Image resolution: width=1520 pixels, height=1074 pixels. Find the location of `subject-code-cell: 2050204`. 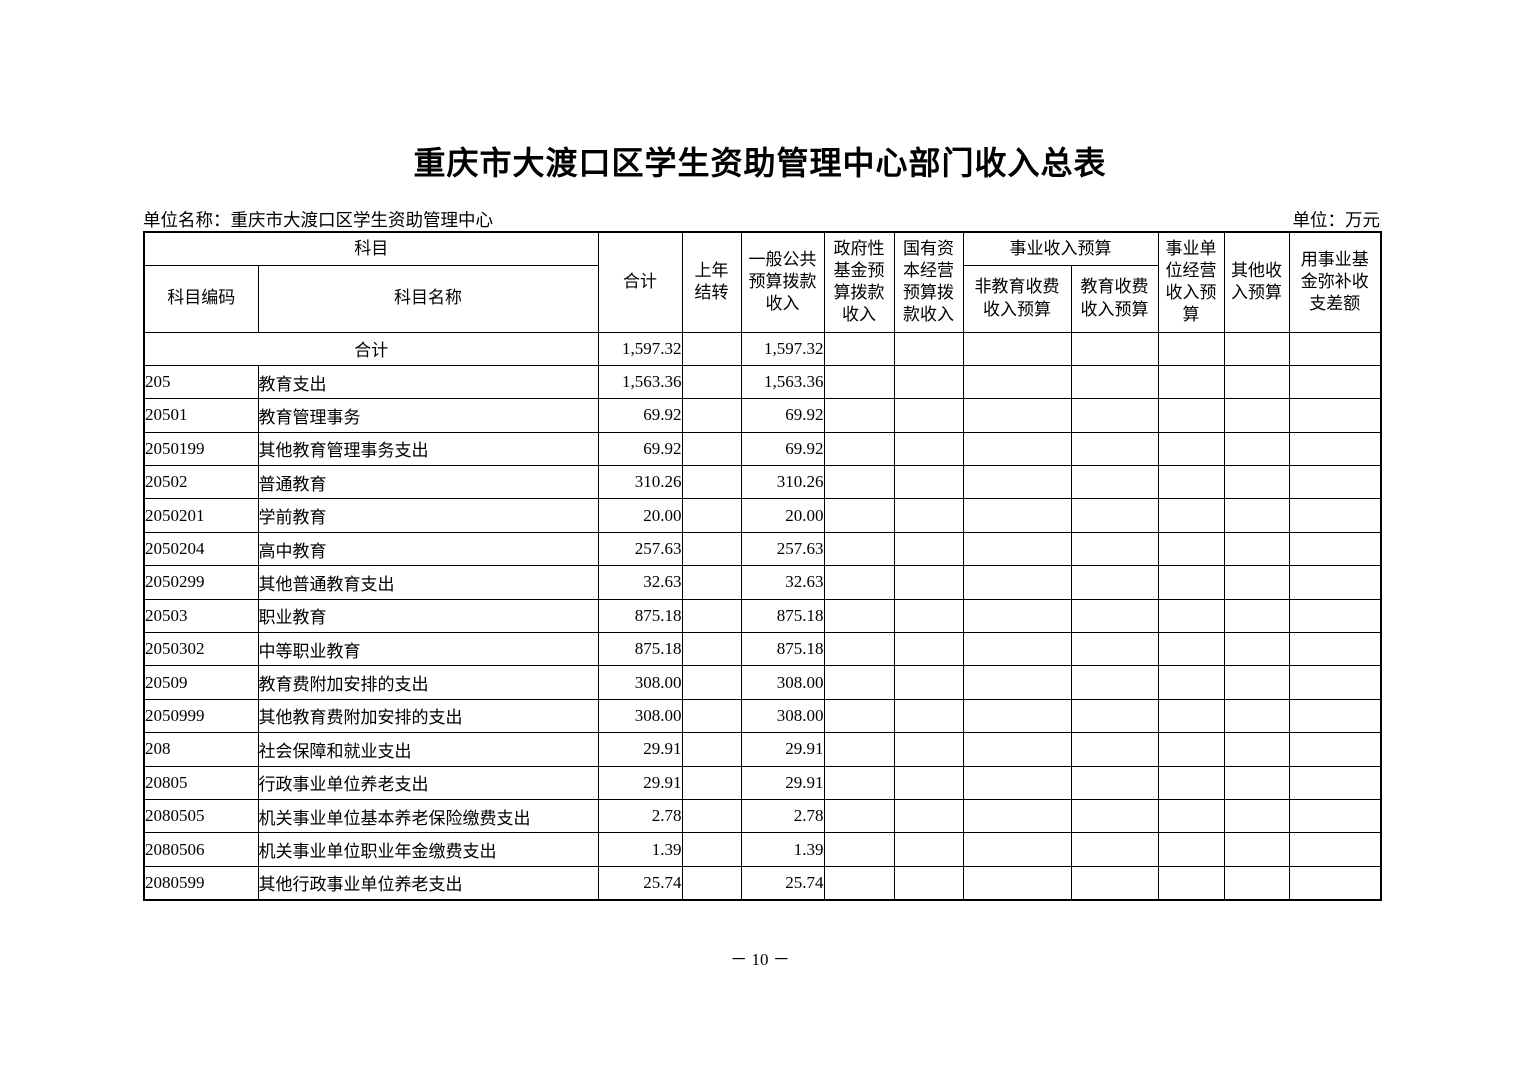

subject-code-cell: 2050204 is located at coordinates (201, 549).